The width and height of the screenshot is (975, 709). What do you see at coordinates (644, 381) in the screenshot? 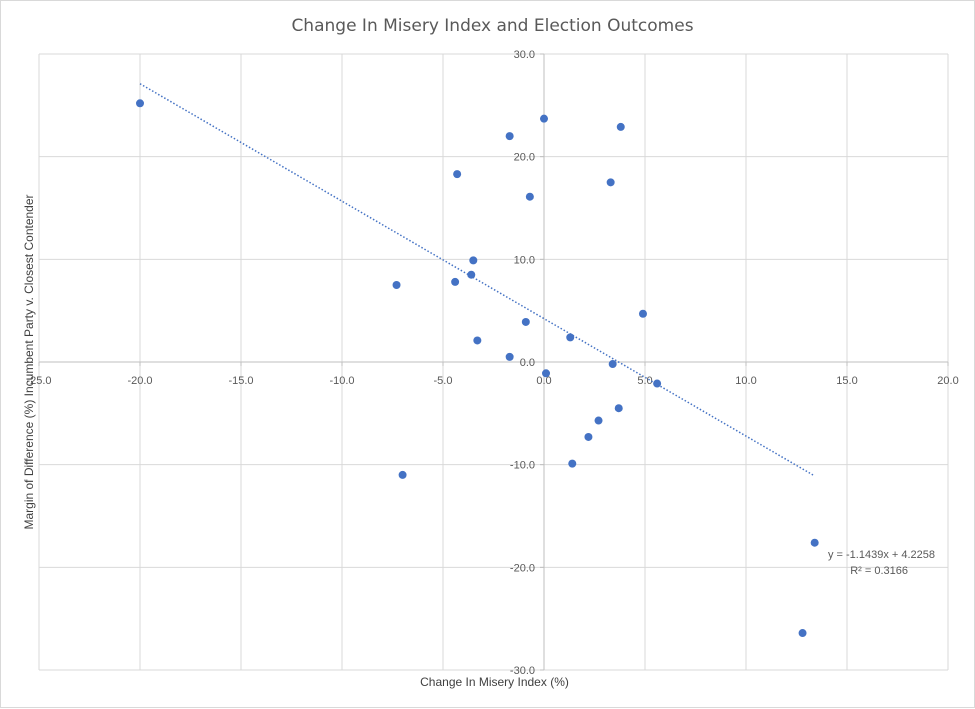
I see `x-tick-label: 5.0` at bounding box center [644, 381].